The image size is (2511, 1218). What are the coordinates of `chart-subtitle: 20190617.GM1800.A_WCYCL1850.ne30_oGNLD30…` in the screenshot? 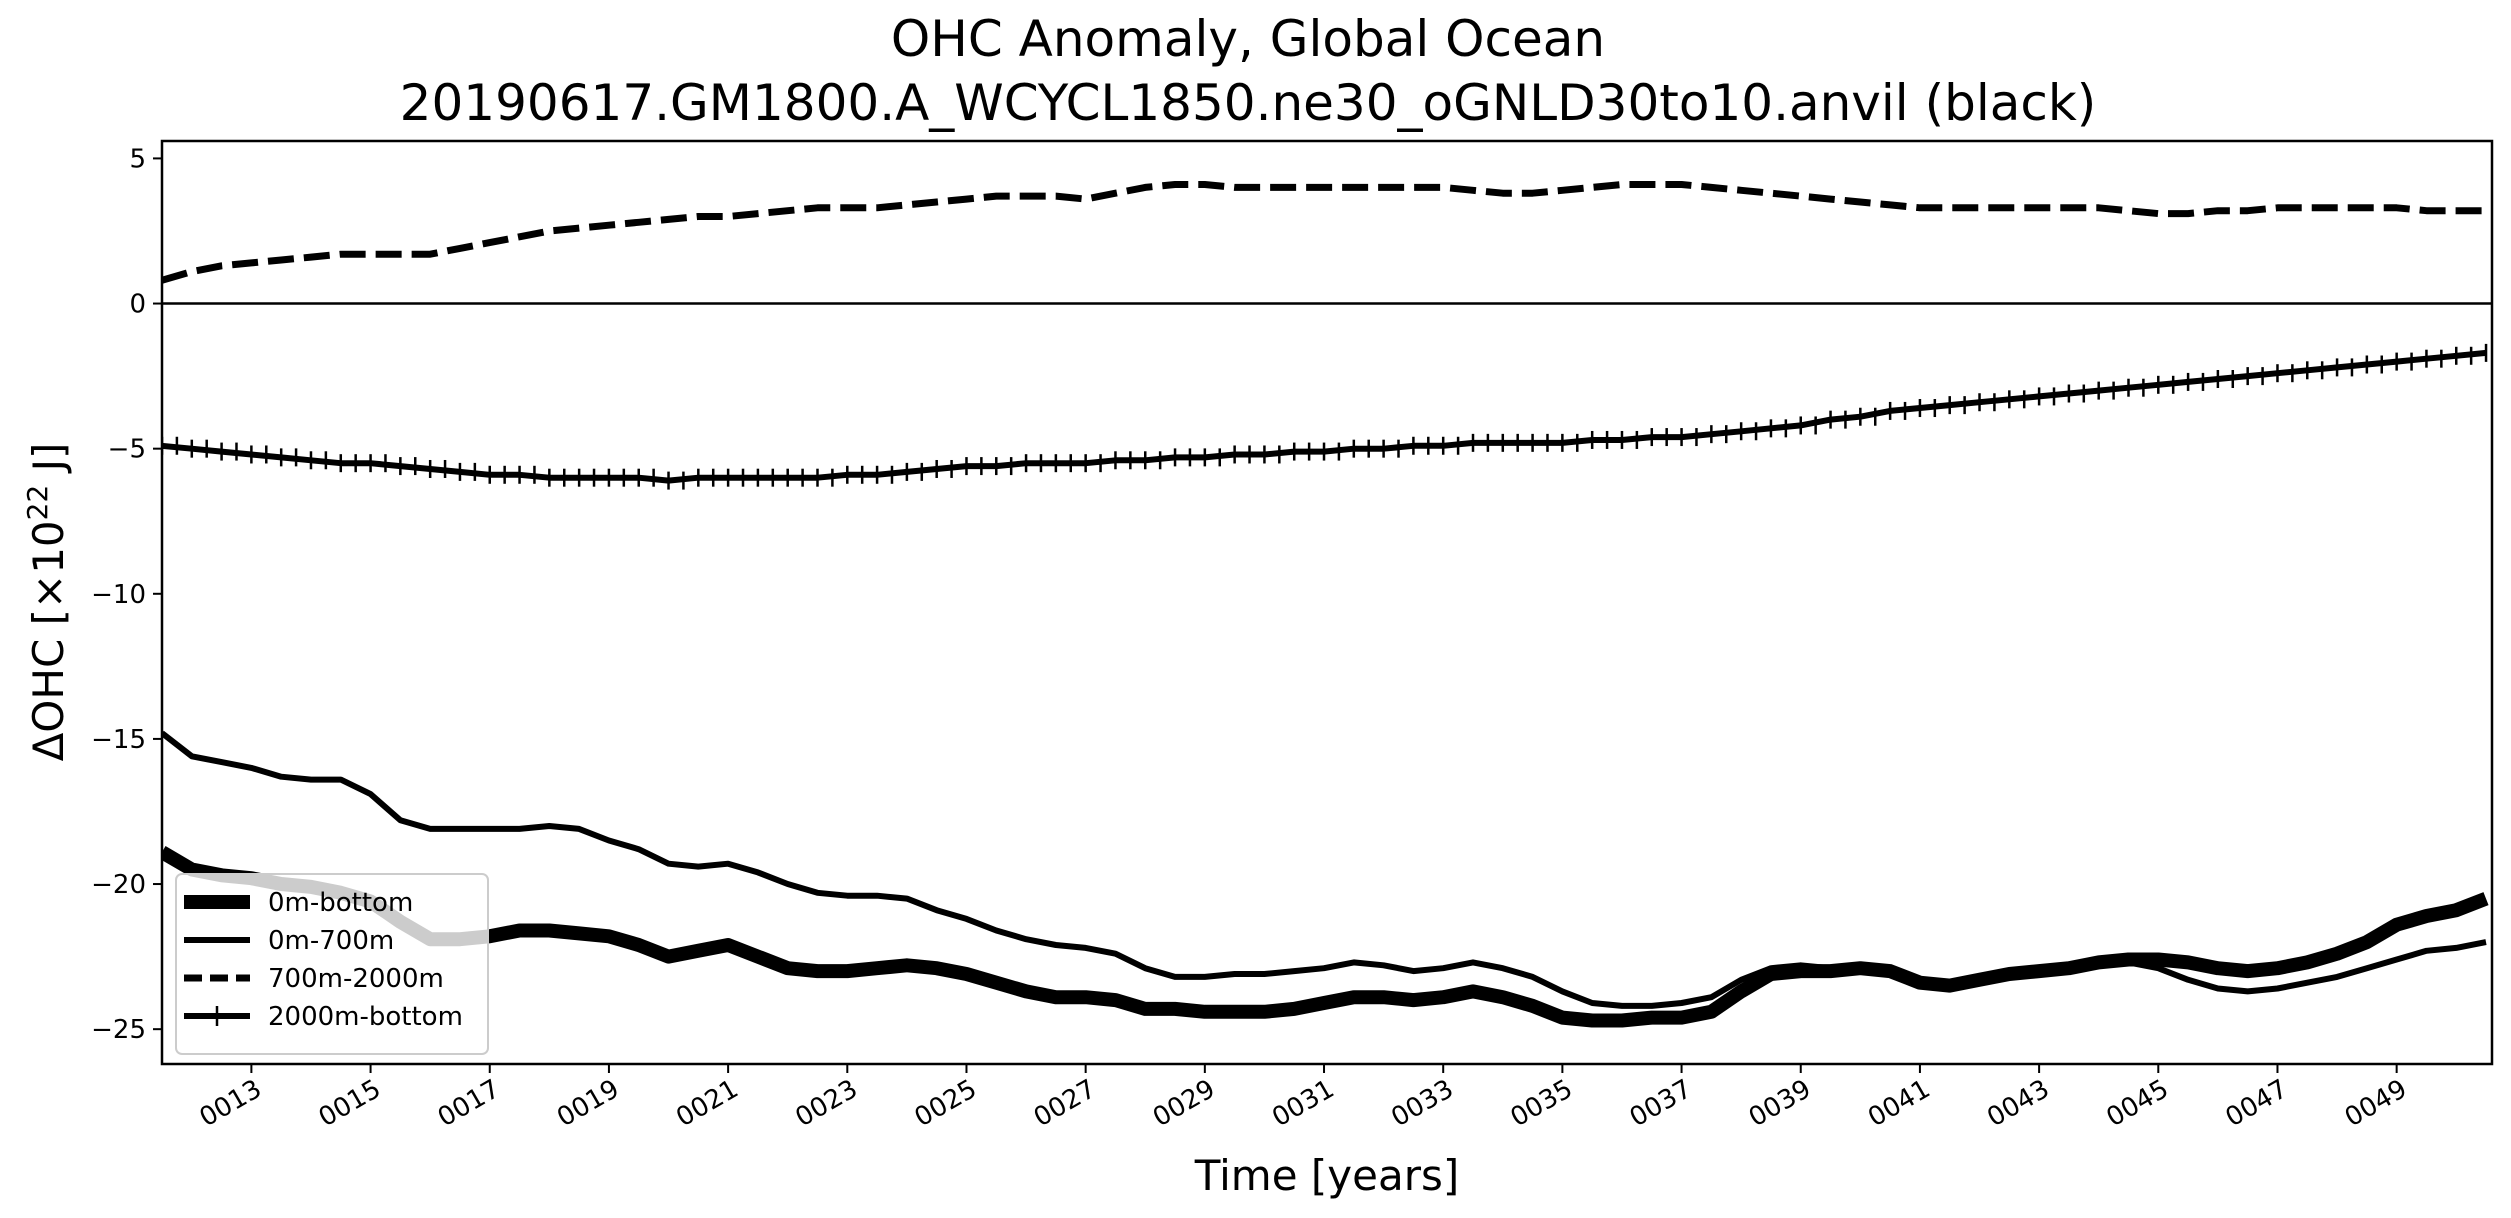 It's located at (1248, 103).